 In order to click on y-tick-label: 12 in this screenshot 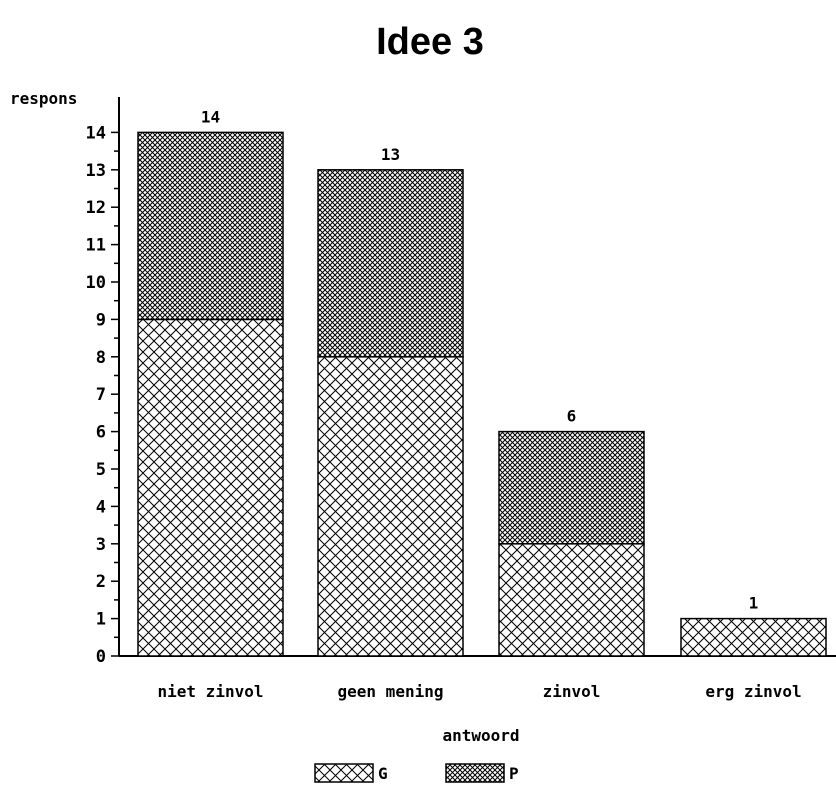, I will do `click(96, 208)`.